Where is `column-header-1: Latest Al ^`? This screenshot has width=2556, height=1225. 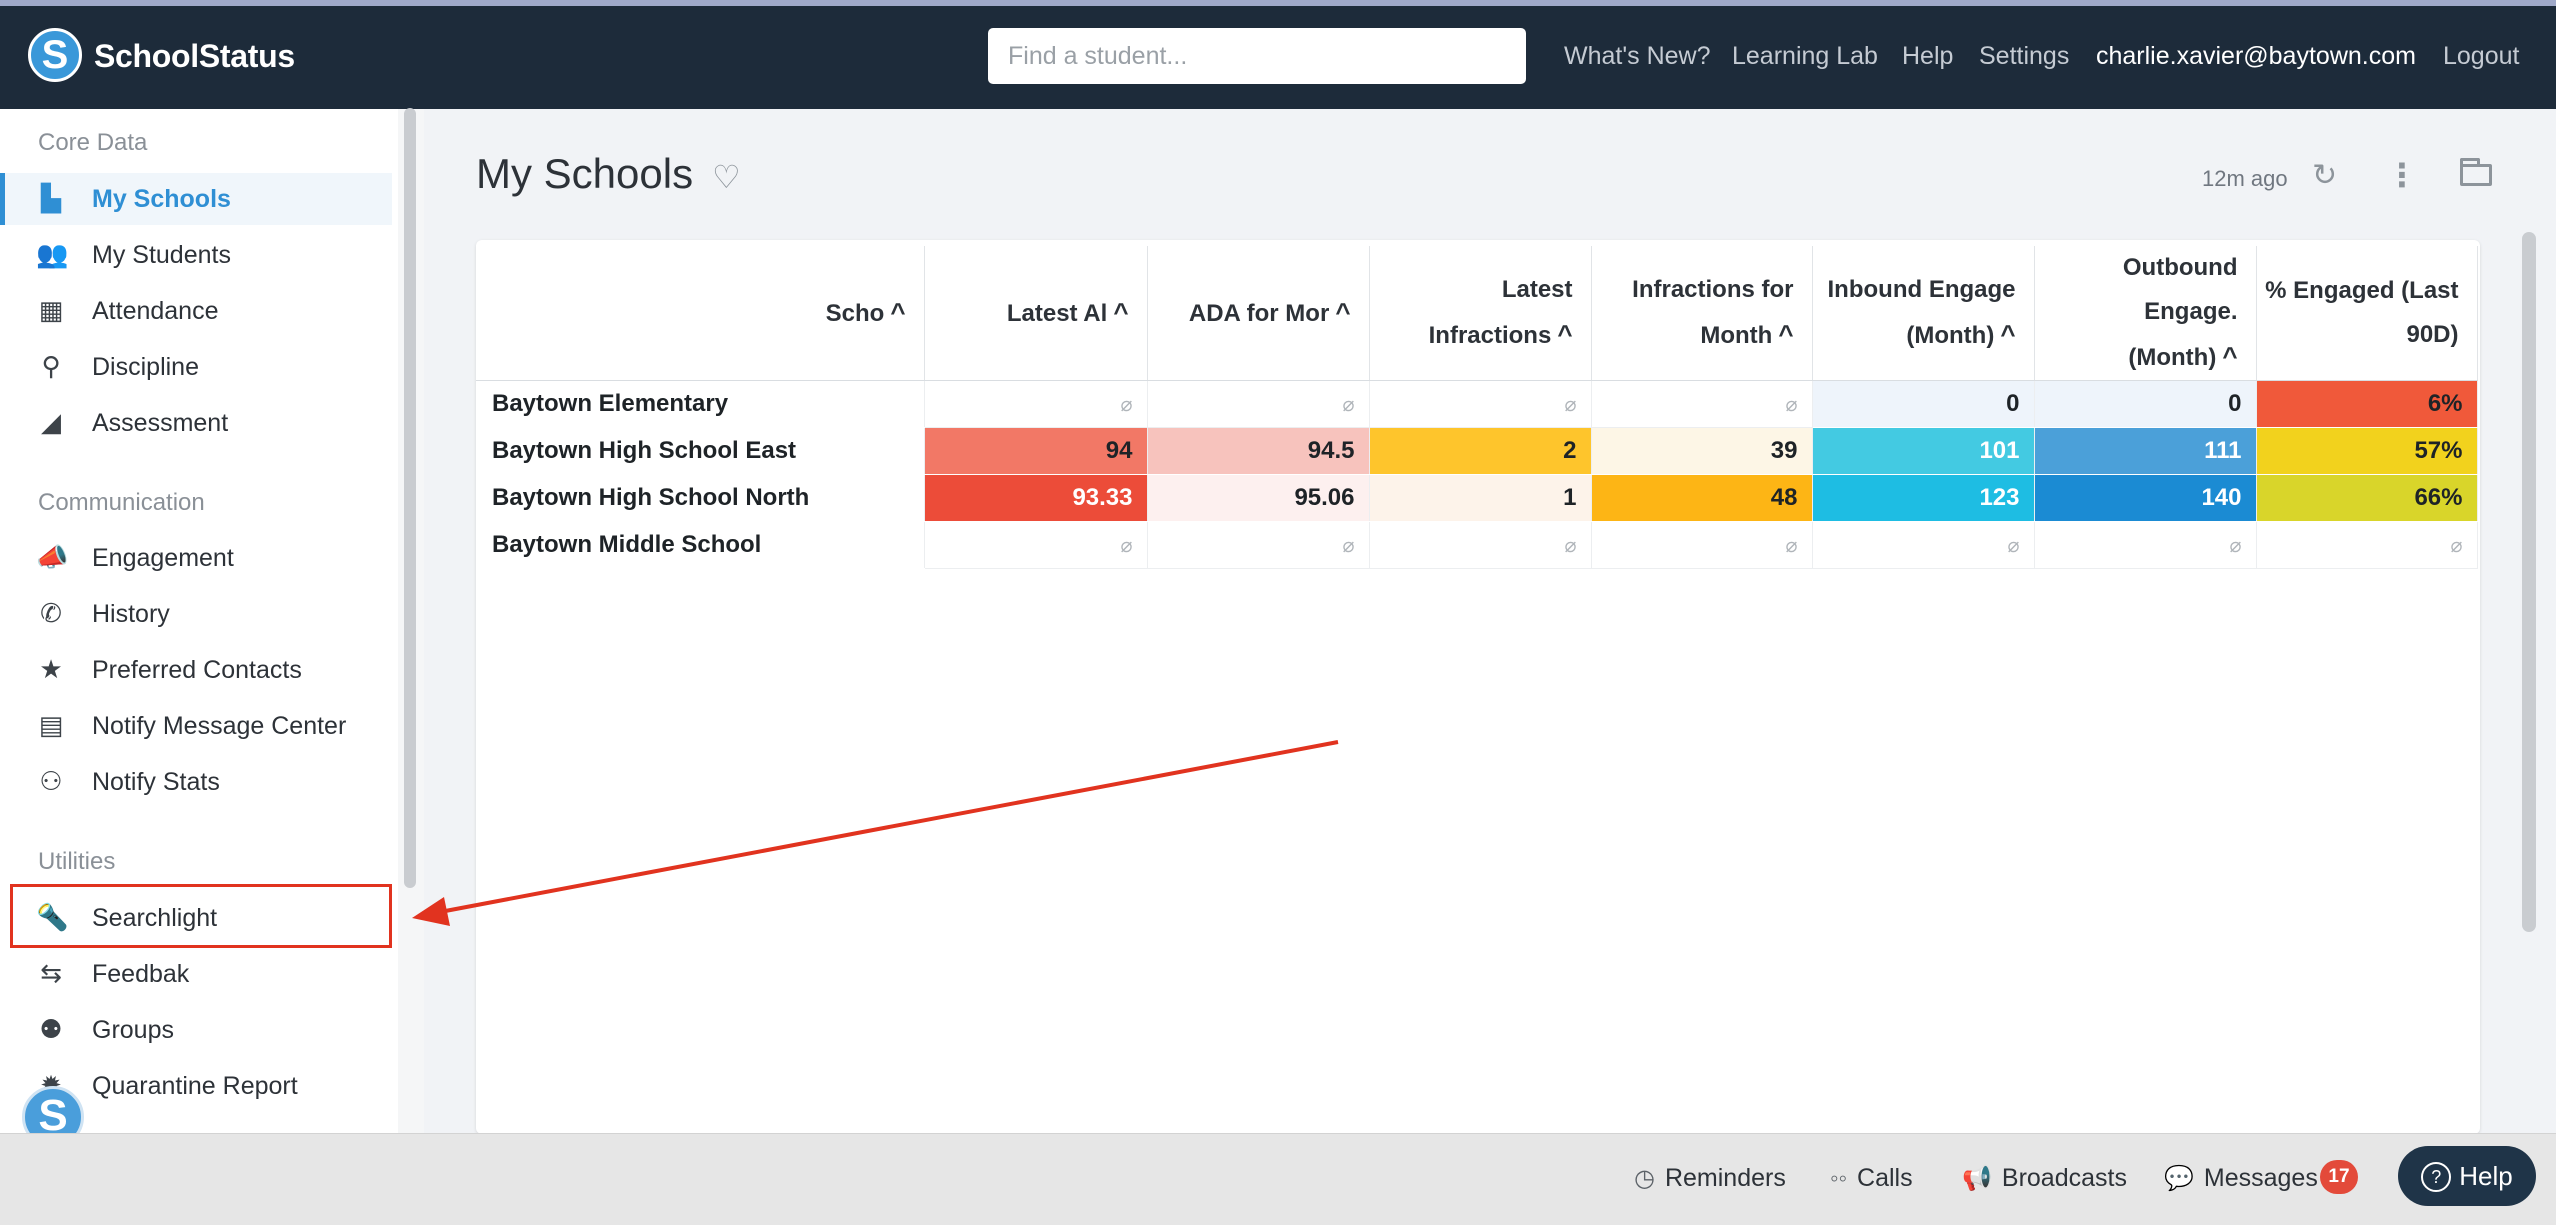
column-header-1: Latest Al ^ is located at coordinates (1036, 313).